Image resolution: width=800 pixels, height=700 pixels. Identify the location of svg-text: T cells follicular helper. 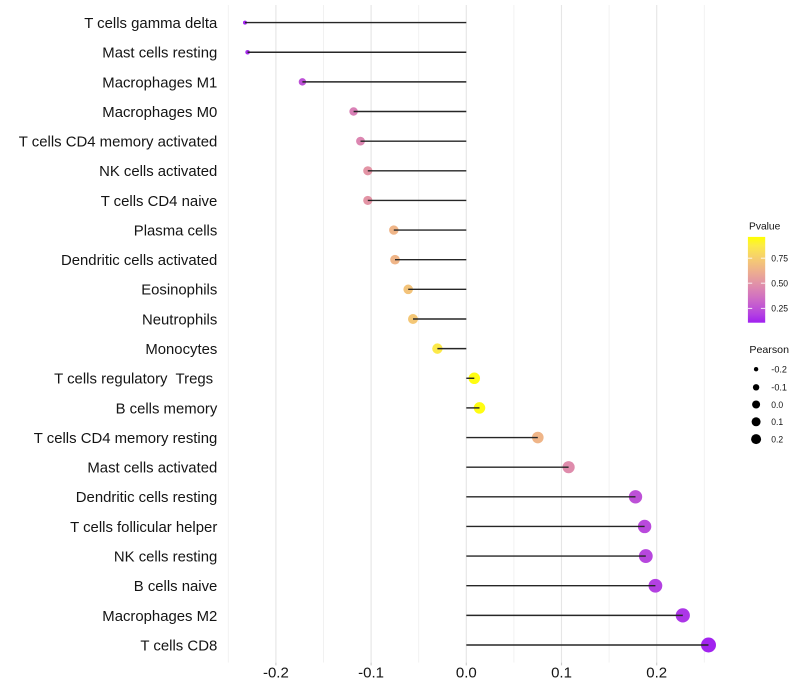
(143, 527).